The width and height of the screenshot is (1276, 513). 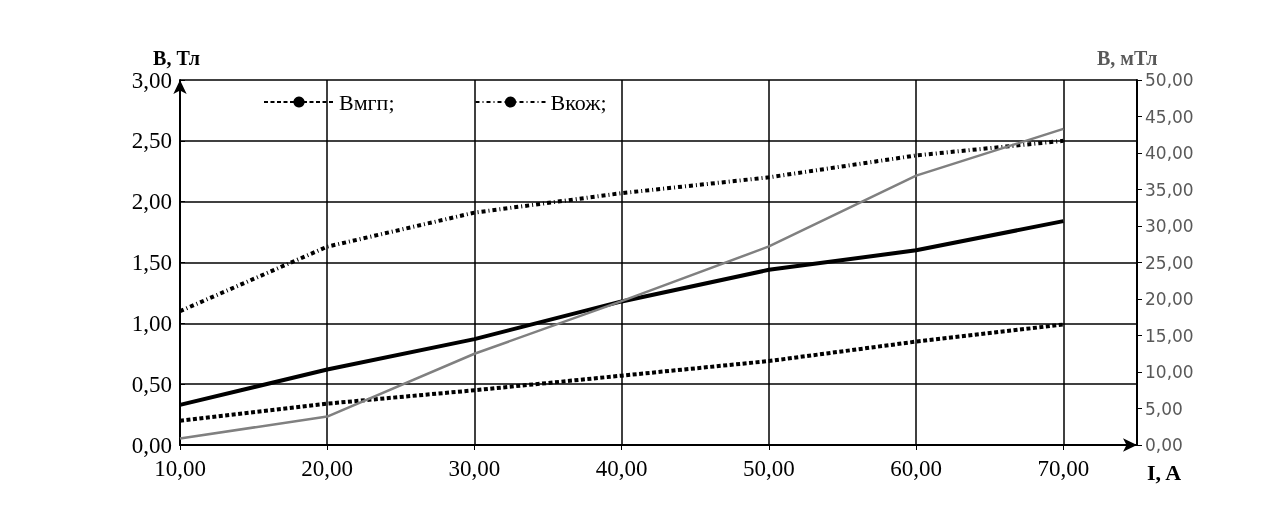 I want to click on x-tick-label: 50,00, so click(x=769, y=468).